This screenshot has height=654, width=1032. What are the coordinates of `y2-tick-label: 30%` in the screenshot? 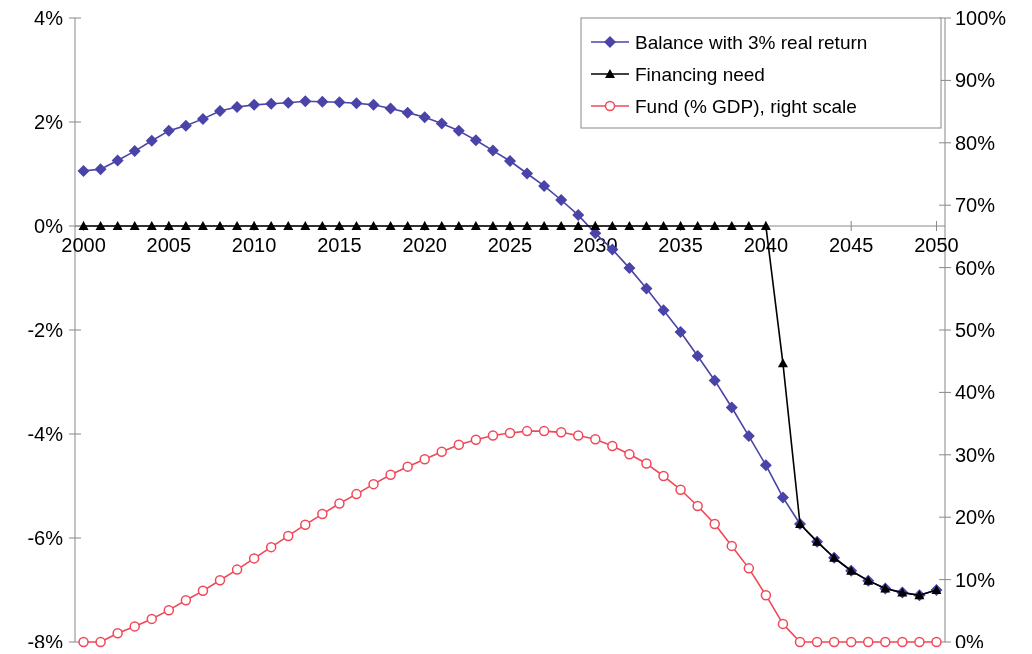 It's located at (975, 454).